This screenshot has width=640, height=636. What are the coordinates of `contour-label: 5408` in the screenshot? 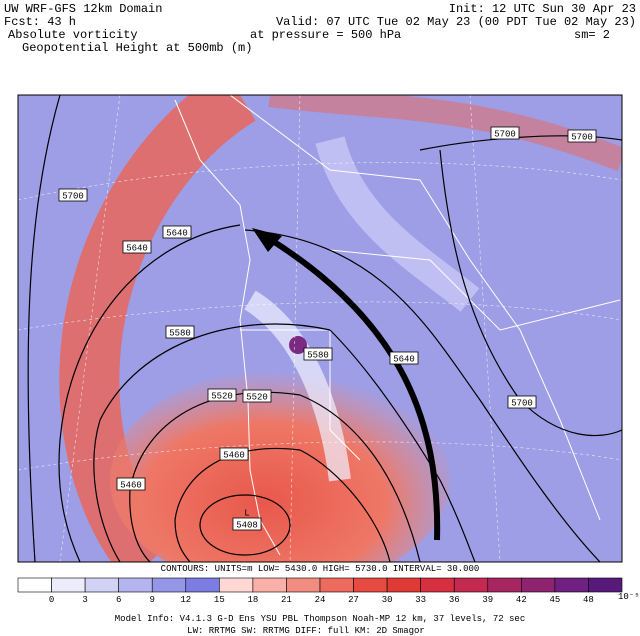 It's located at (247, 526).